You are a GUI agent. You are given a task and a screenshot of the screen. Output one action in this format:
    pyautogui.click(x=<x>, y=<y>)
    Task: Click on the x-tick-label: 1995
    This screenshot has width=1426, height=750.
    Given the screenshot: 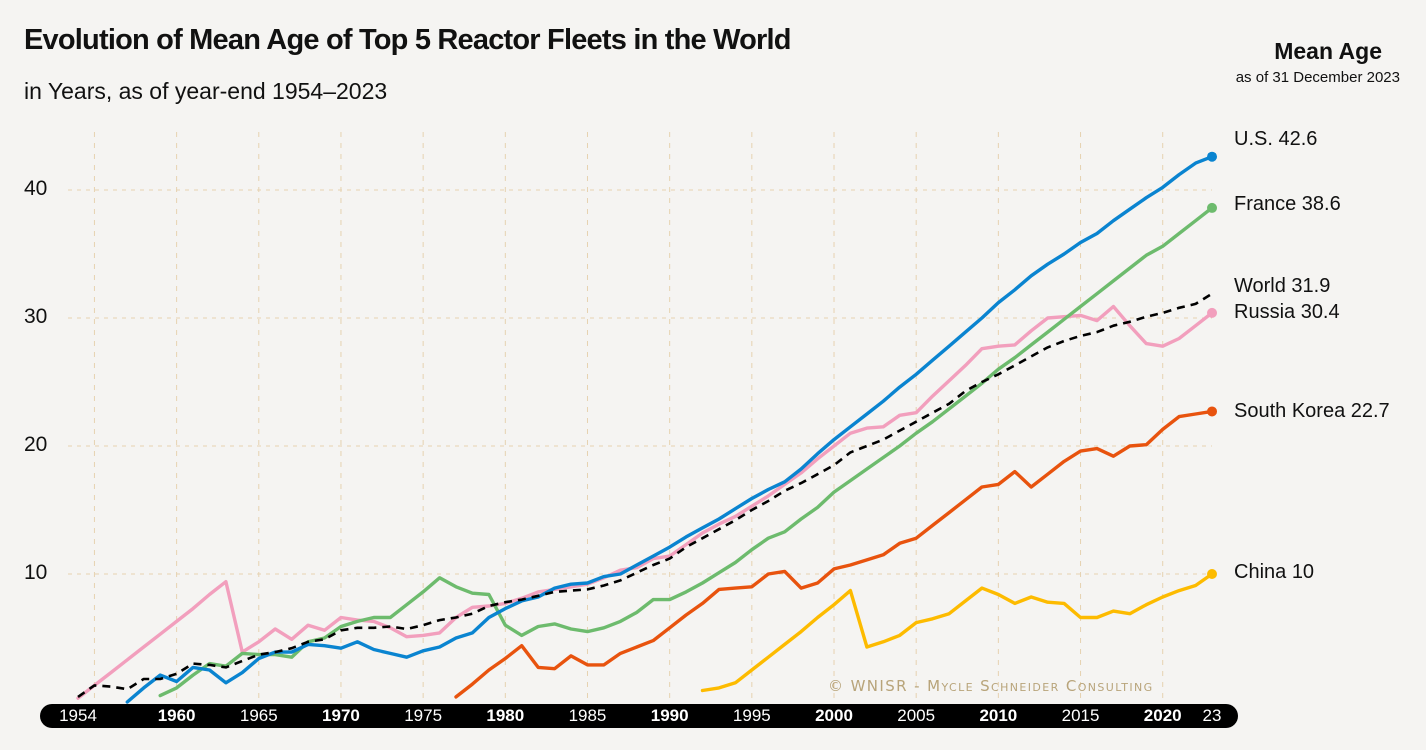 What is the action you would take?
    pyautogui.click(x=751, y=715)
    